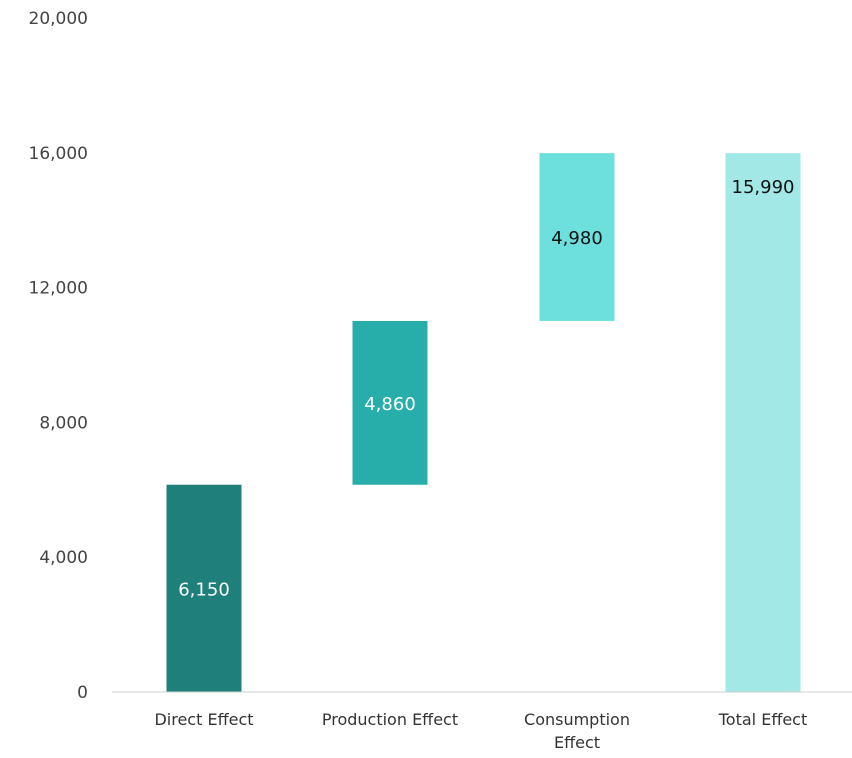 This screenshot has width=852, height=758. Describe the element at coordinates (63, 423) in the screenshot. I see `y-tick-label: 8,000` at that location.